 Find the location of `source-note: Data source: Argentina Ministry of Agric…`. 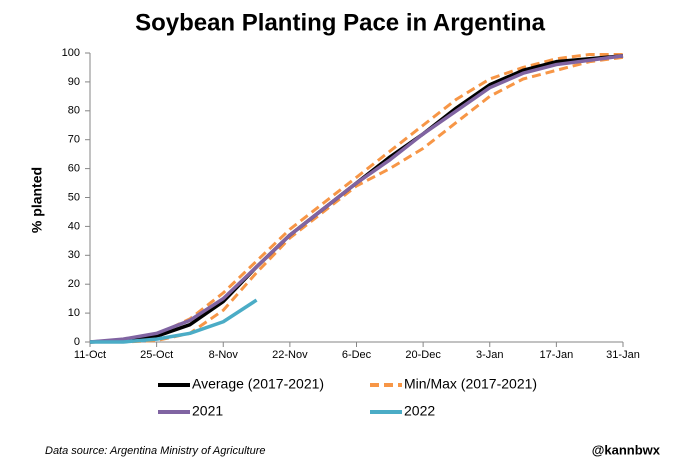

source-note: Data source: Argentina Ministry of Agric… is located at coordinates (155, 451).